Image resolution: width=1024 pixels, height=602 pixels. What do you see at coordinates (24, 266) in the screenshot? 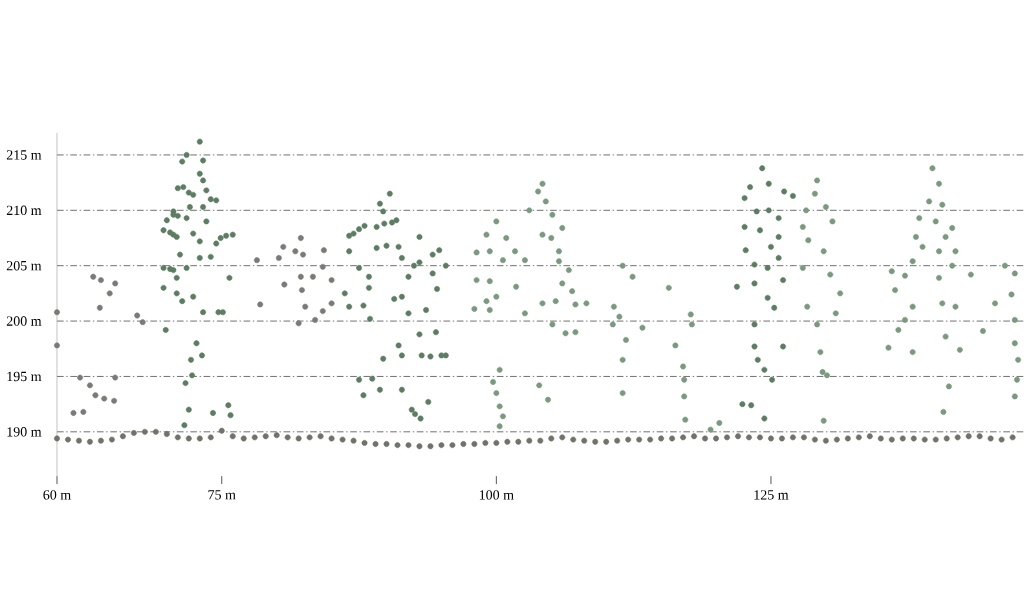
I see `y-tick-label: 205 m` at bounding box center [24, 266].